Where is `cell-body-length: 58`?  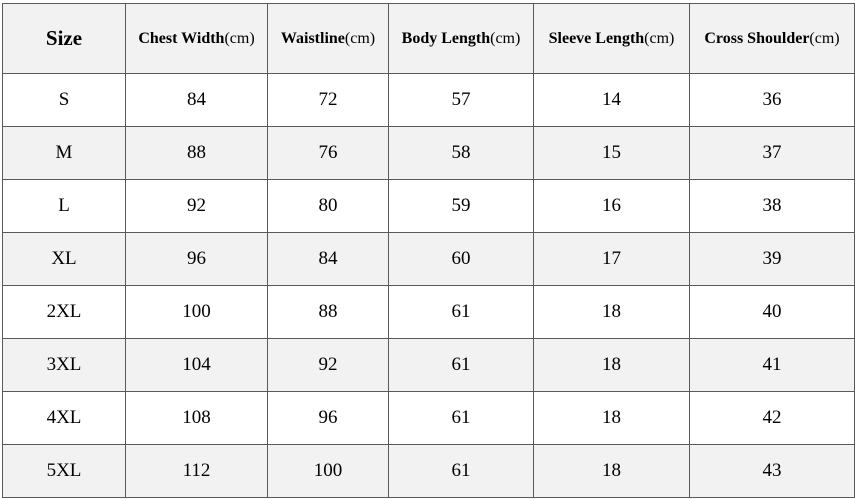
cell-body-length: 58 is located at coordinates (461, 153).